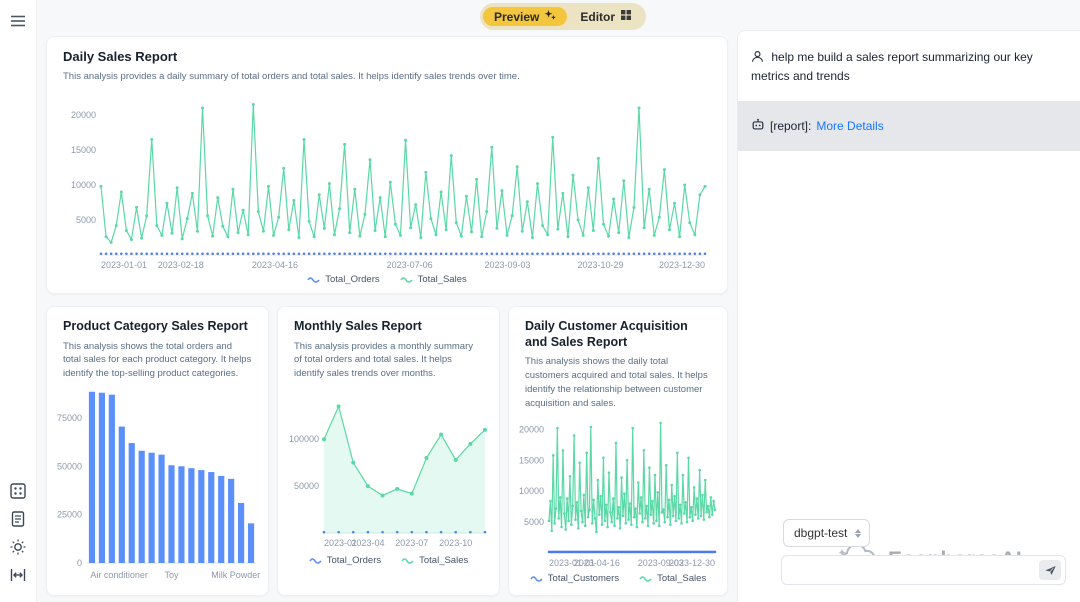 The width and height of the screenshot is (1080, 602). I want to click on svg-text: 2023-01, so click(340, 543).